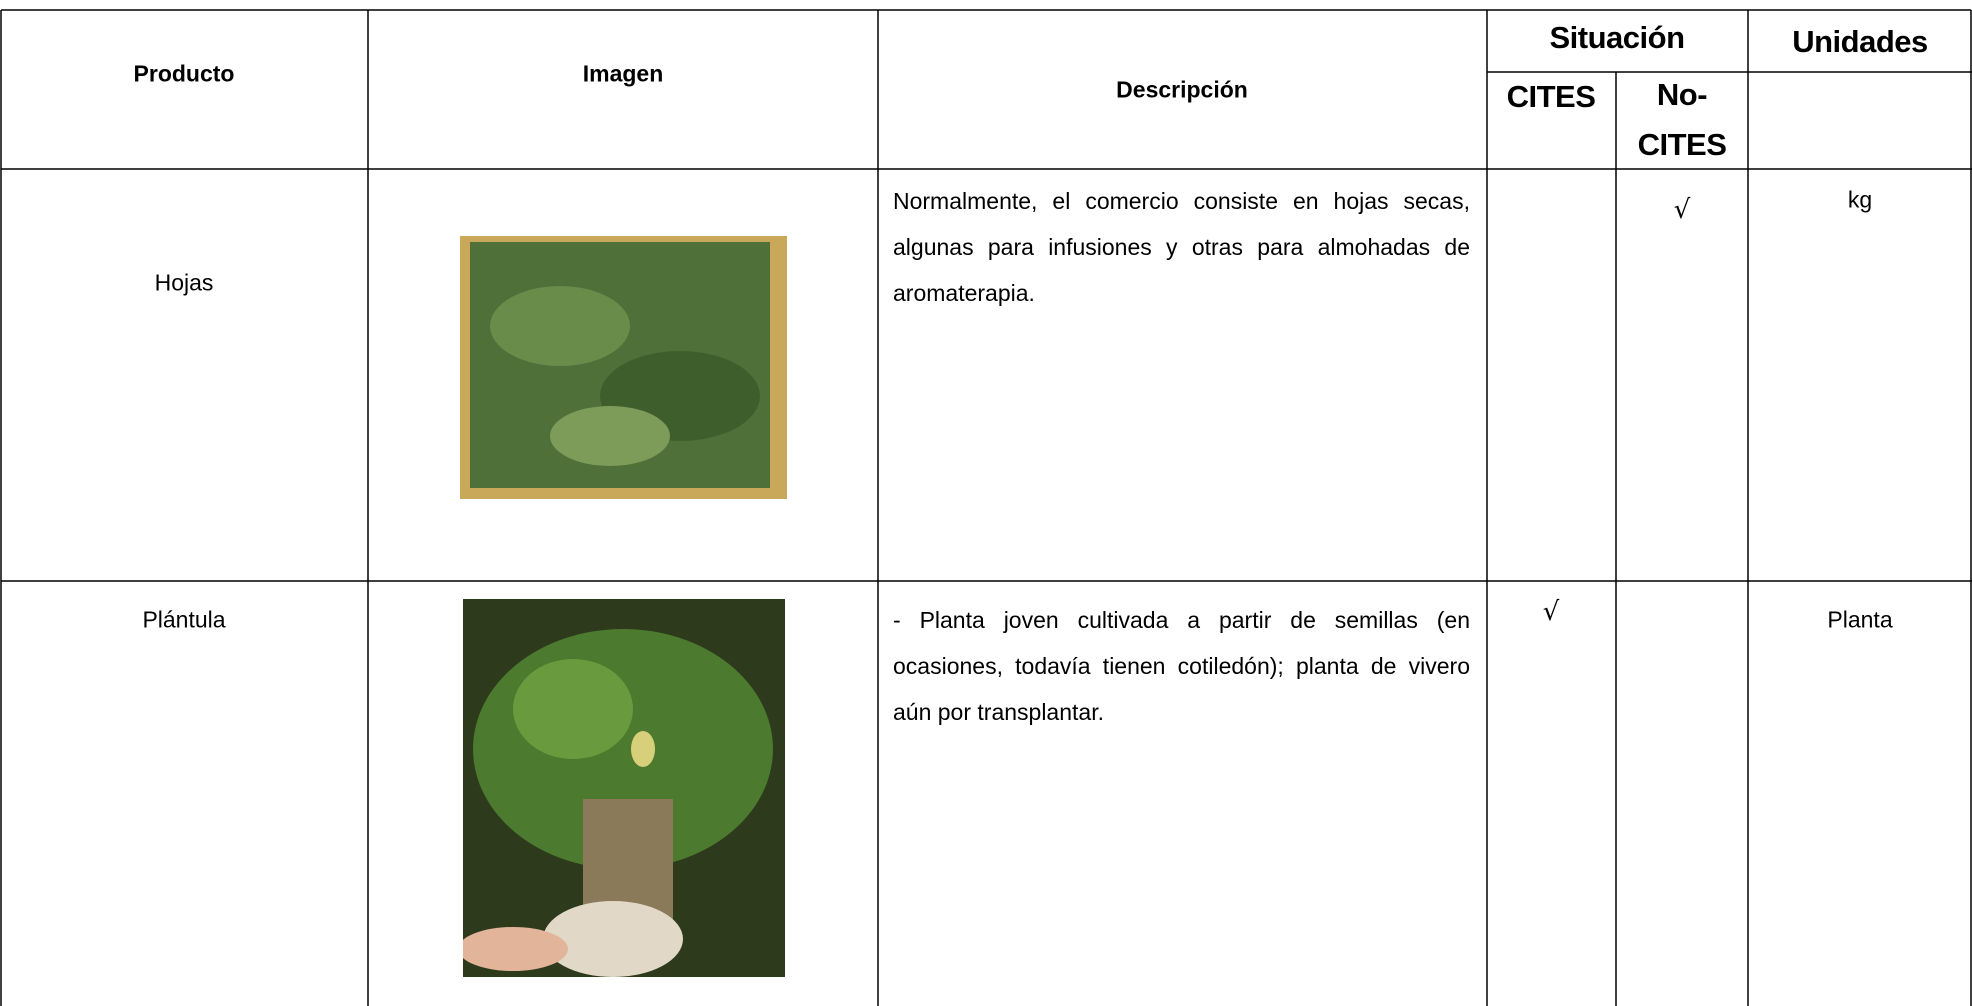 Image resolution: width=1972 pixels, height=1006 pixels. Describe the element at coordinates (623, 73) in the screenshot. I see `header-image: Imagen` at that location.